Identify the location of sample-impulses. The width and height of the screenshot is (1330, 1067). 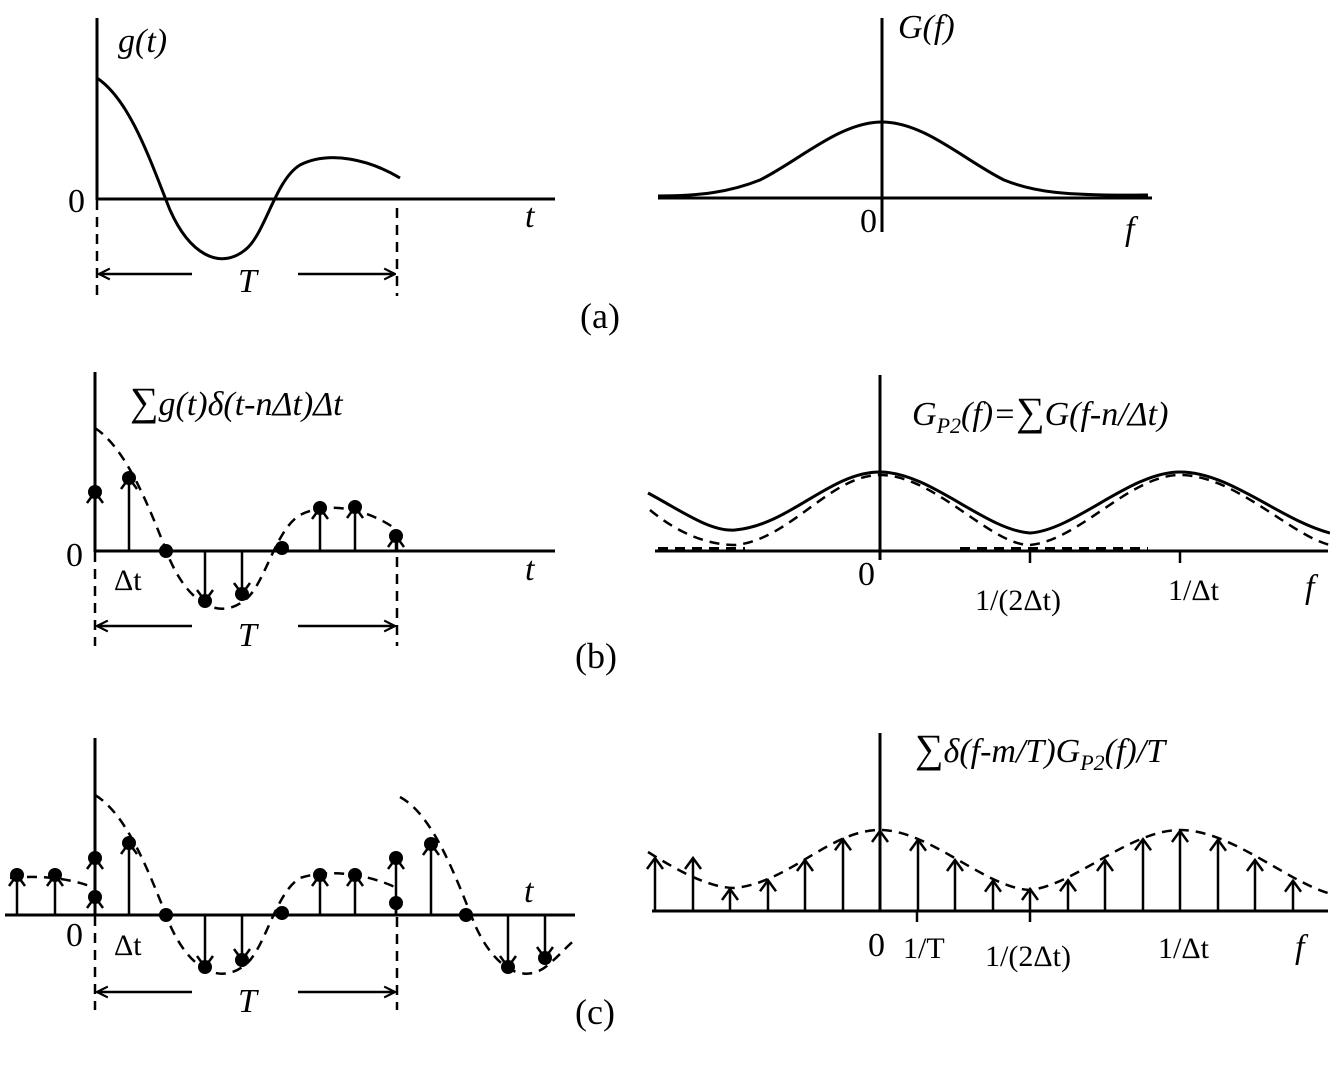
(245, 539).